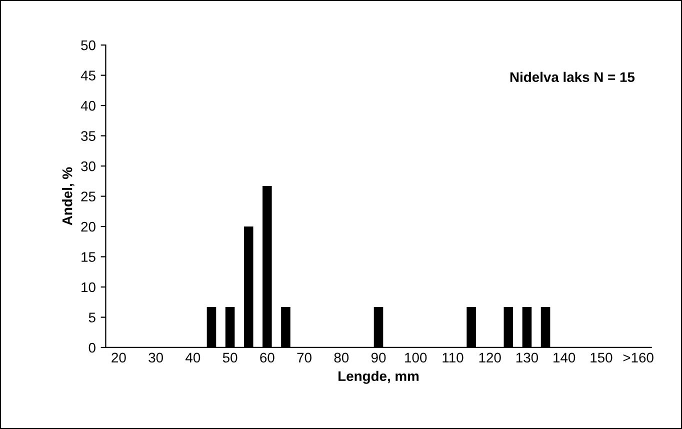  Describe the element at coordinates (230, 357) in the screenshot. I see `x-tick-label: 50` at that location.